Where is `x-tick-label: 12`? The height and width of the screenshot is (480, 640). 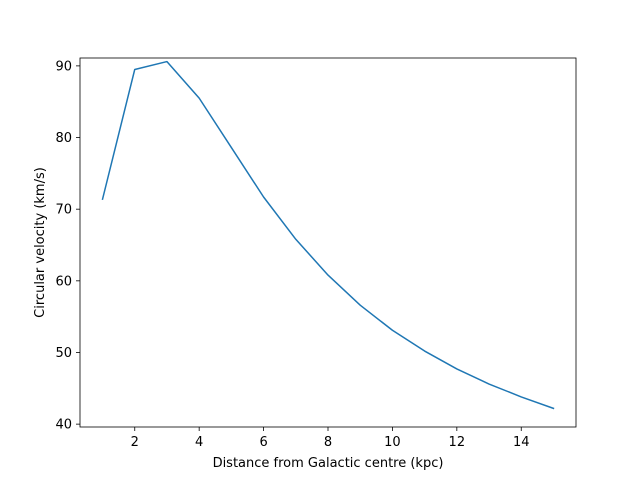
x-tick-label: 12 is located at coordinates (457, 442).